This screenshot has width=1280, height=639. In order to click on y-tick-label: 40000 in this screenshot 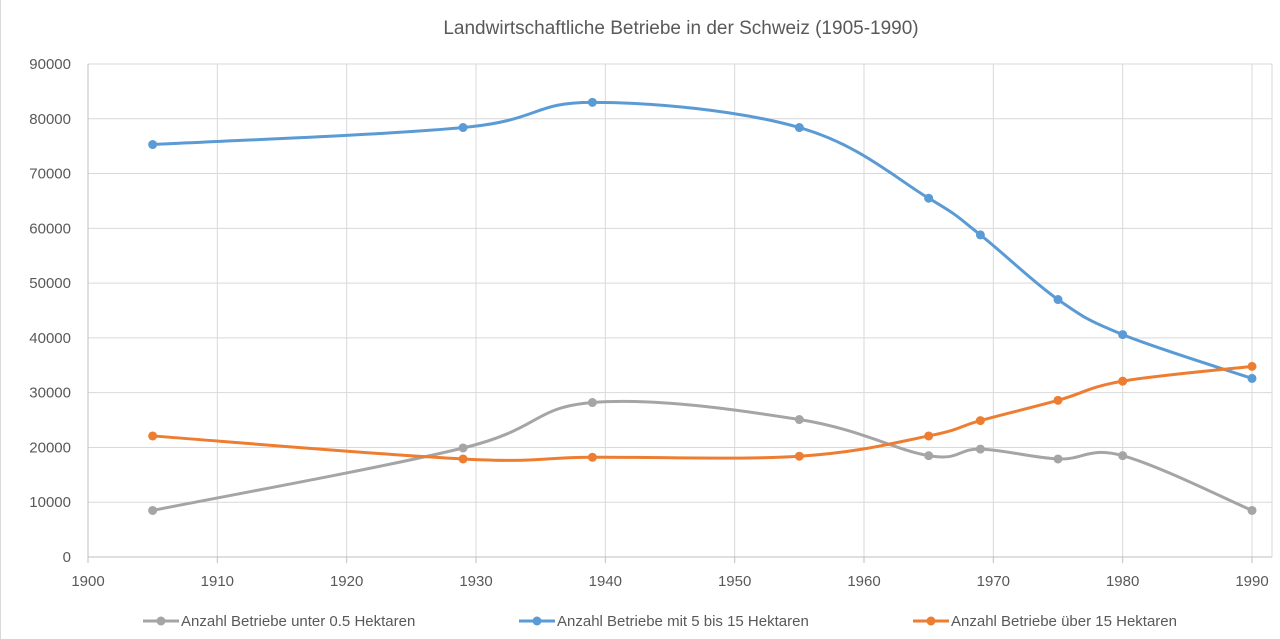, I will do `click(50, 338)`.